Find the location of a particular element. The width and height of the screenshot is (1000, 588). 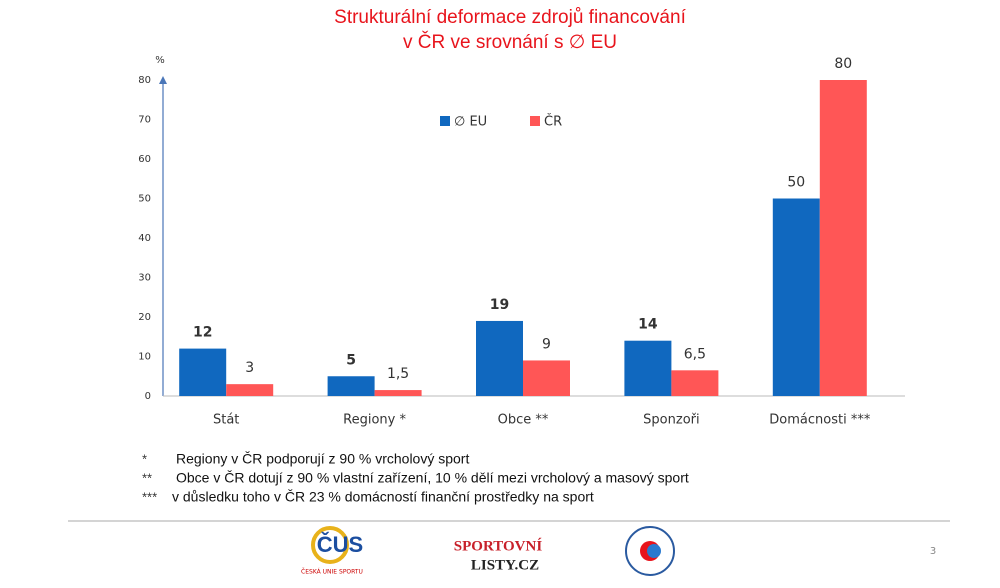

y-tick-label: 20 is located at coordinates (144, 317).